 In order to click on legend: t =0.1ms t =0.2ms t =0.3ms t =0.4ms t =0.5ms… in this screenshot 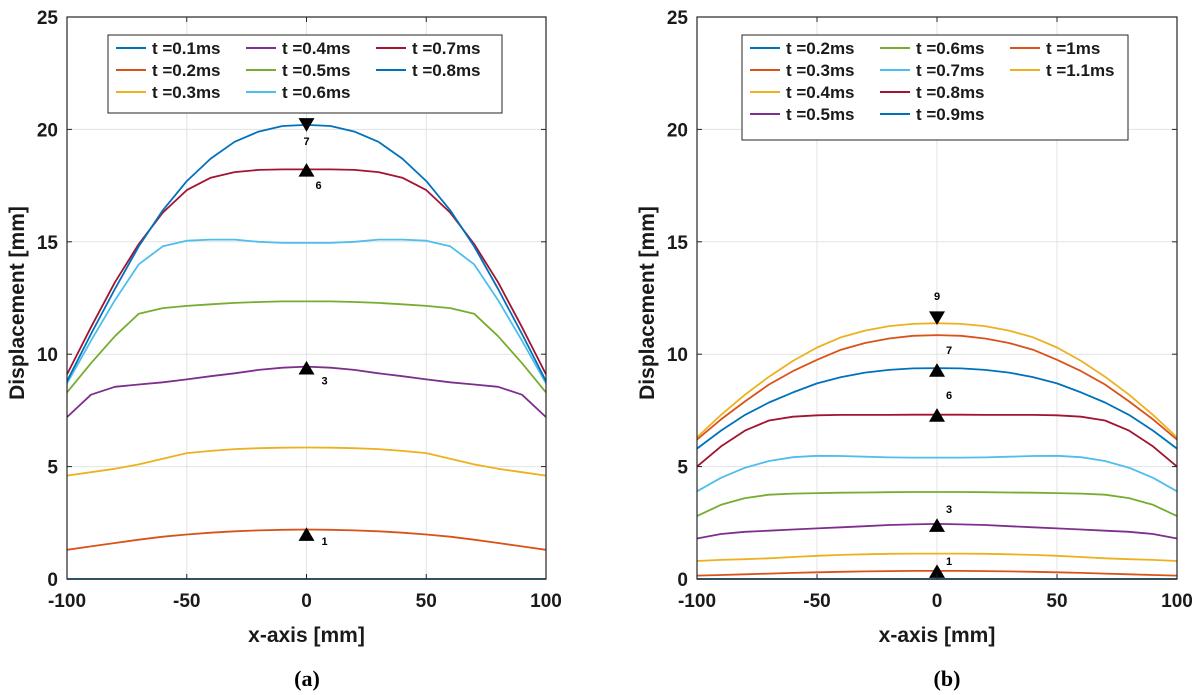, I will do `click(305, 74)`.